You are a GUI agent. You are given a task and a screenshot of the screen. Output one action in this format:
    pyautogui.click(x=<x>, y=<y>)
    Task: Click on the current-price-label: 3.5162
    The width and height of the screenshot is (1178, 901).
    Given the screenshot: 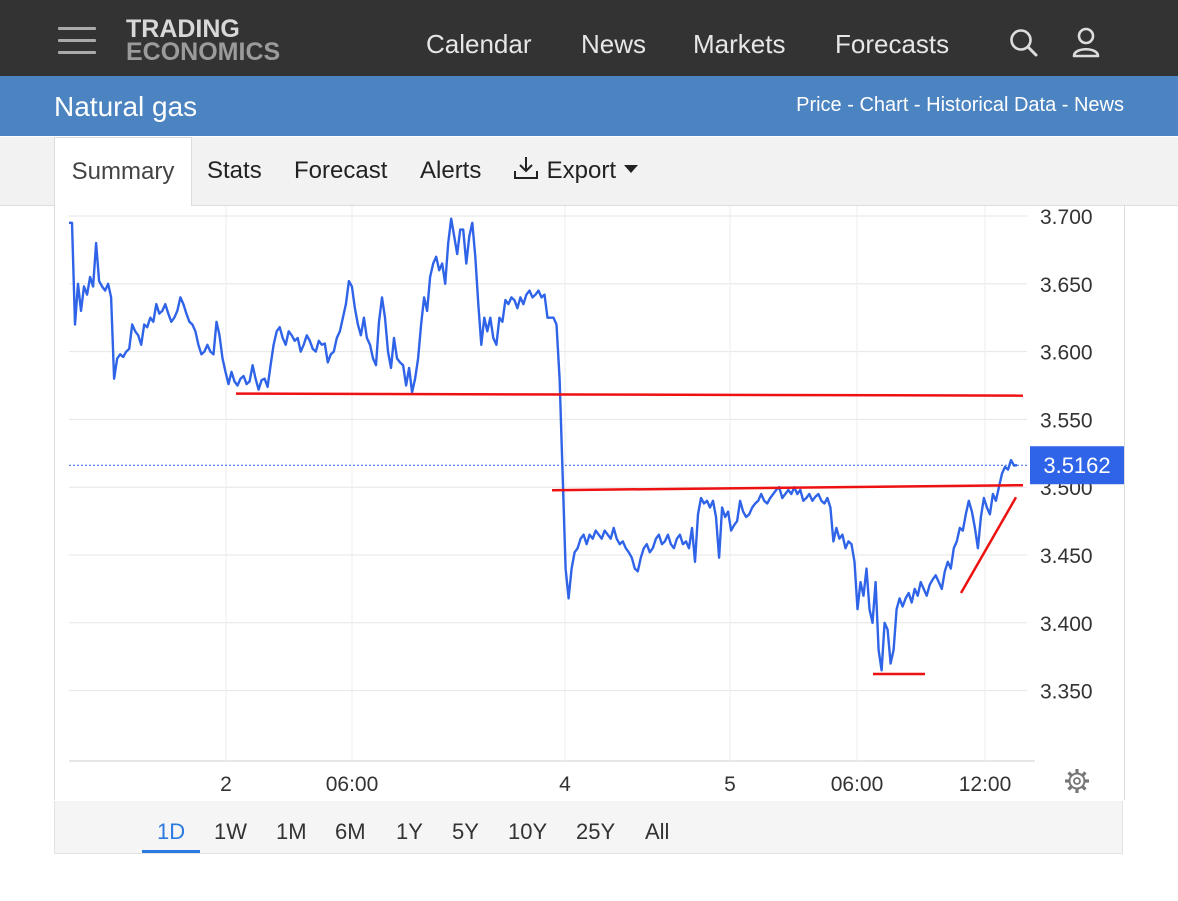 What is the action you would take?
    pyautogui.click(x=1076, y=465)
    